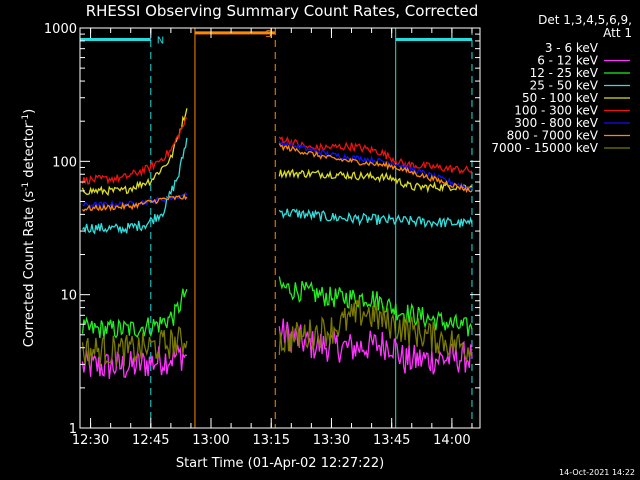  Describe the element at coordinates (73, 429) in the screenshot. I see `y-tick-label: 1` at that location.